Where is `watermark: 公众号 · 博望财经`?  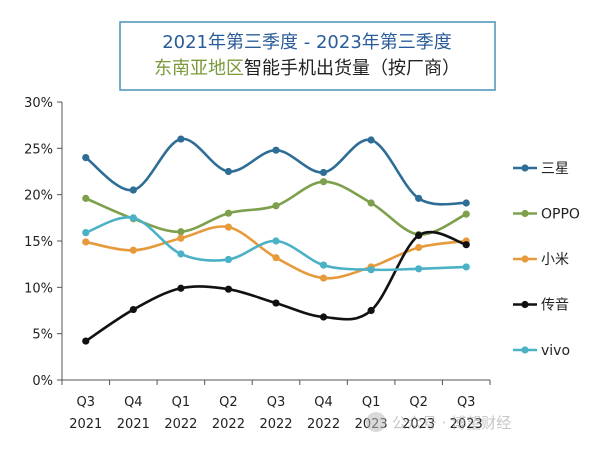 watermark: 公众号 · 博望财经 is located at coordinates (438, 422).